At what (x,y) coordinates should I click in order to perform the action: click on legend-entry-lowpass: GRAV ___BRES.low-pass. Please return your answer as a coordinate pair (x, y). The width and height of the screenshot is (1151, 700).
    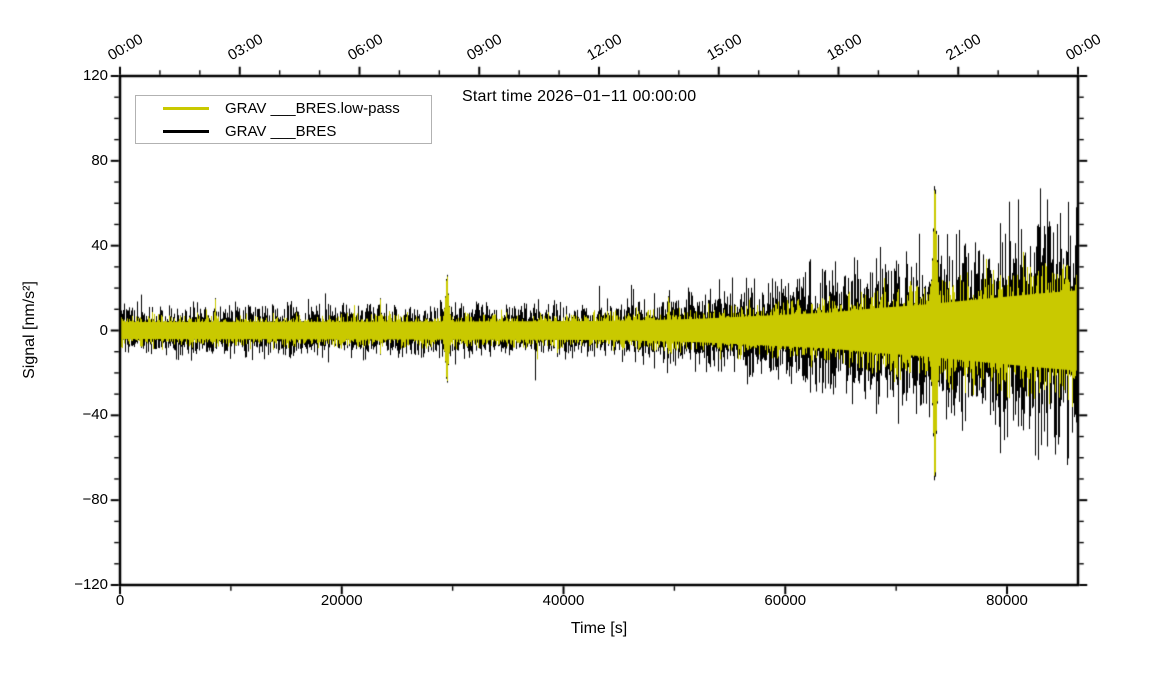
    Looking at the image, I should click on (283, 108).